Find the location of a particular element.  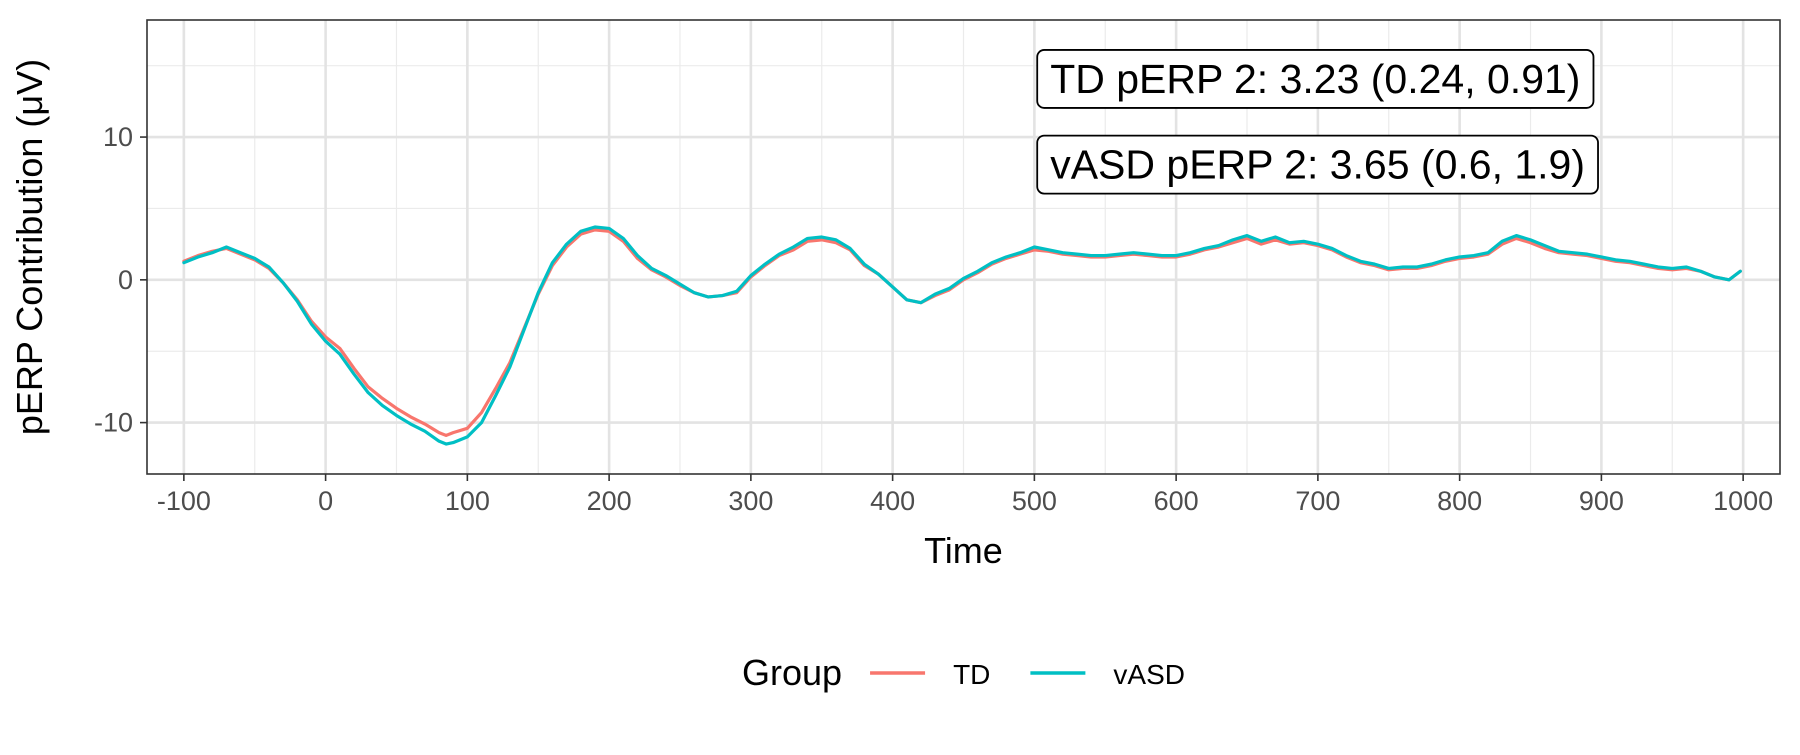

annotation-label: TD pERP 2: 3.23 (0.24, 0.91) is located at coordinates (1315, 79).